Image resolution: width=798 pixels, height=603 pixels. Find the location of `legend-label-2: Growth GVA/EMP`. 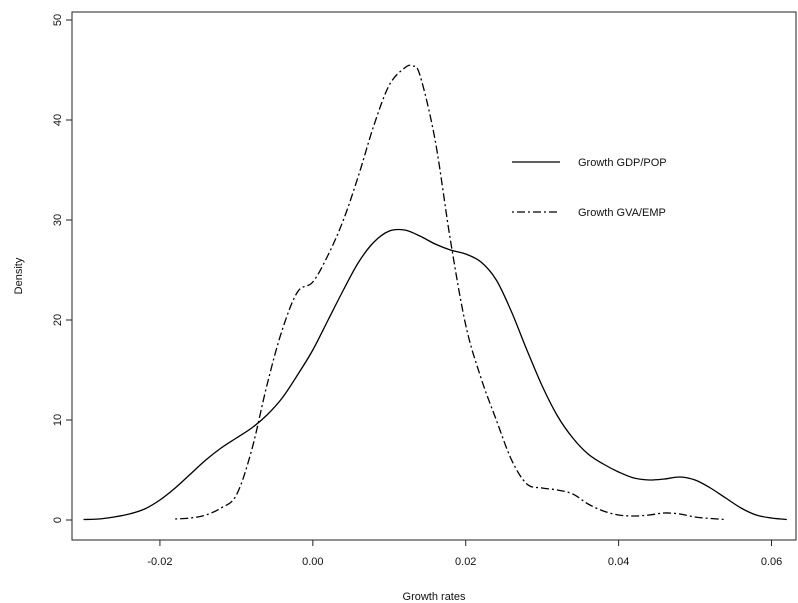

legend-label-2: Growth GVA/EMP is located at coordinates (622, 213).